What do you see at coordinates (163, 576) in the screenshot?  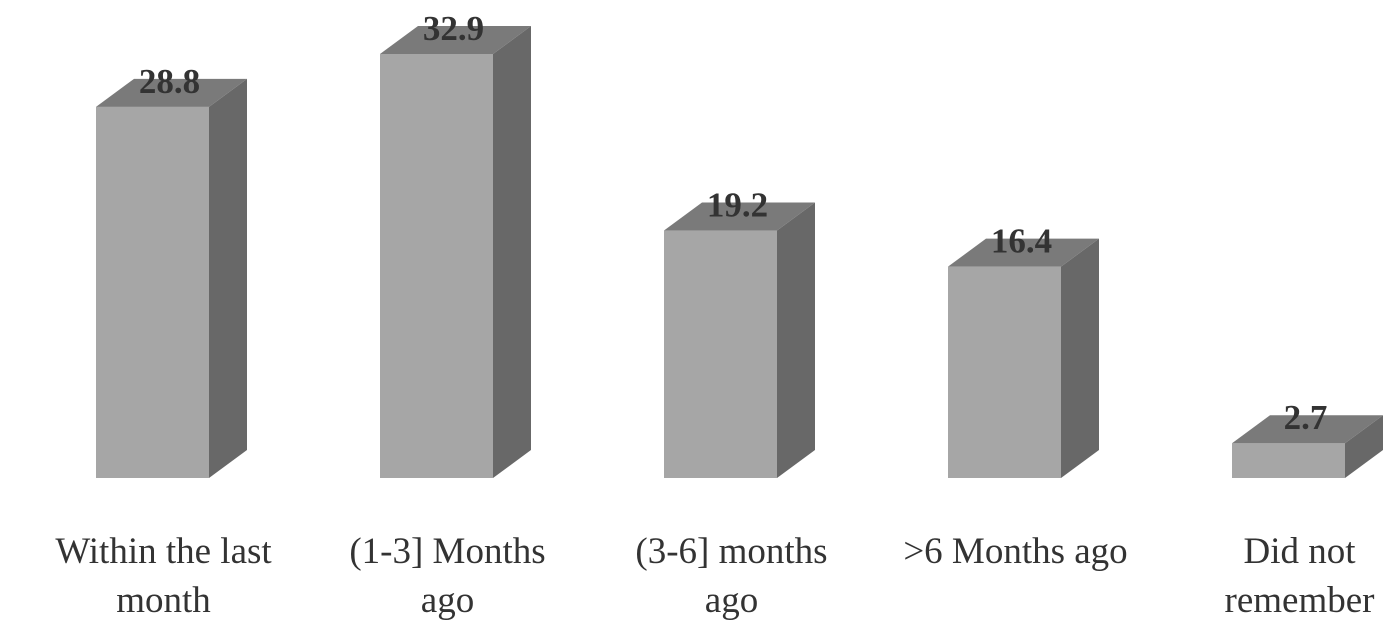 I see `category-label: Within the last month` at bounding box center [163, 576].